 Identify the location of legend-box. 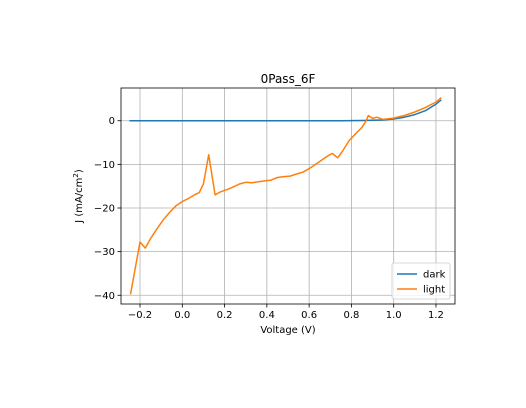
(421, 281).